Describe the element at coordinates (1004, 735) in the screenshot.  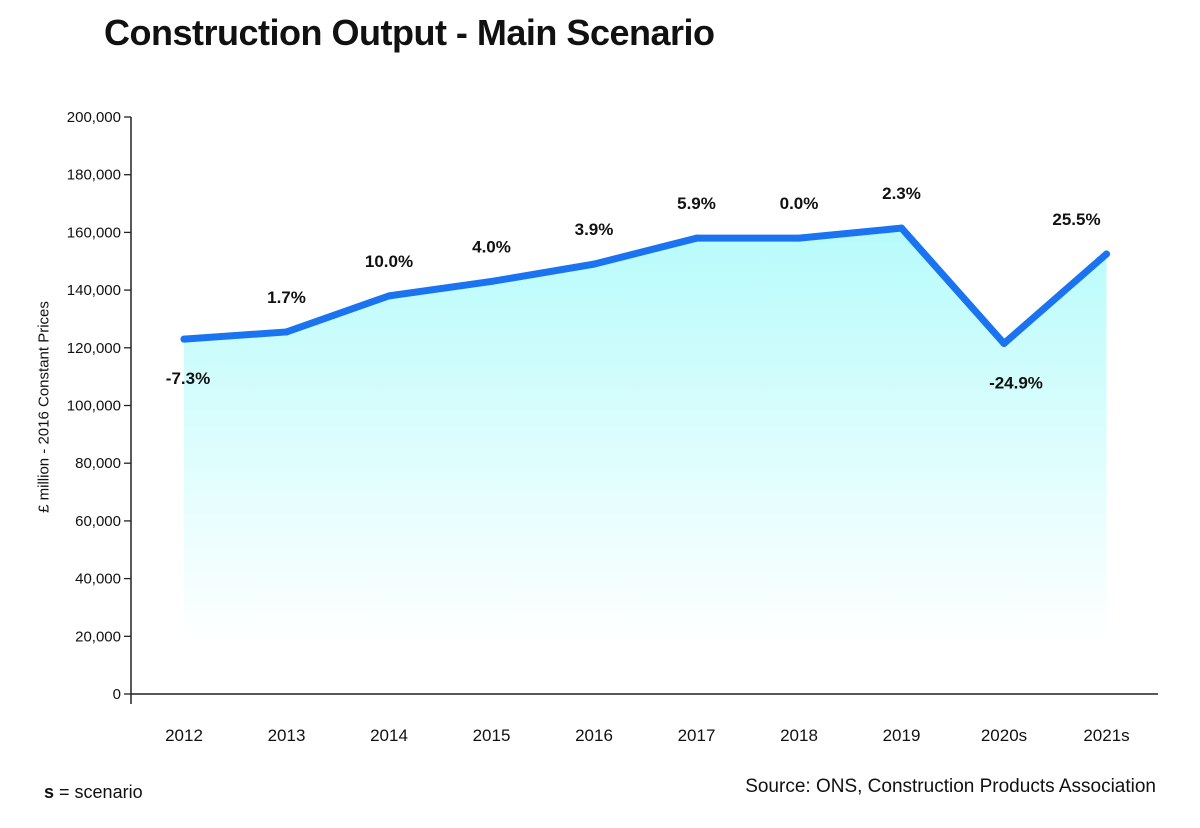
I see `x-tick-label: 2020s` at that location.